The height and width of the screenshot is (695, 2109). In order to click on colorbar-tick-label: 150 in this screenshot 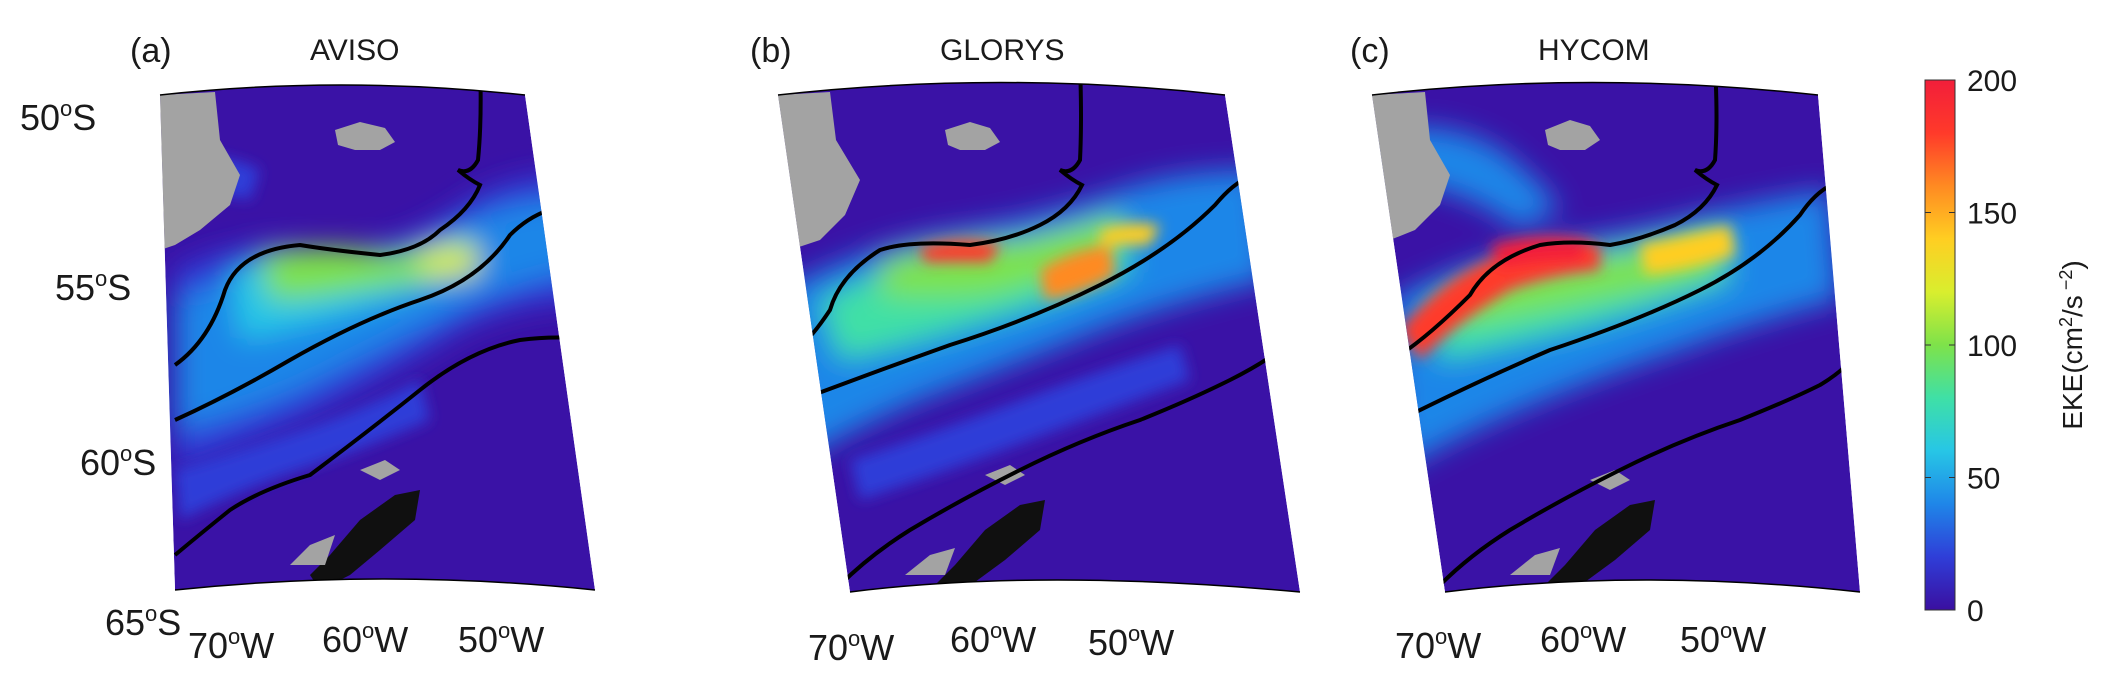, I will do `click(1992, 214)`.